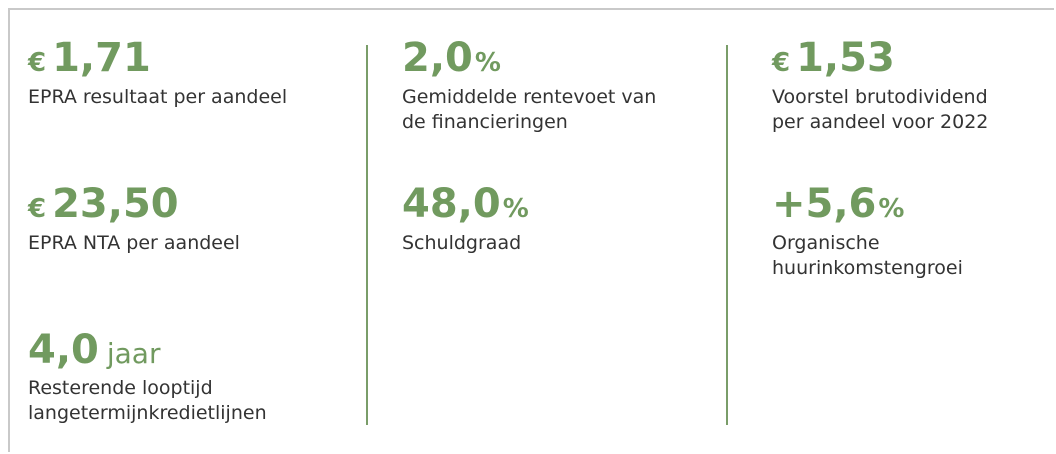 The height and width of the screenshot is (454, 1056). Describe the element at coordinates (529, 60) in the screenshot. I see `kpi-value-line: 2,0%` at that location.